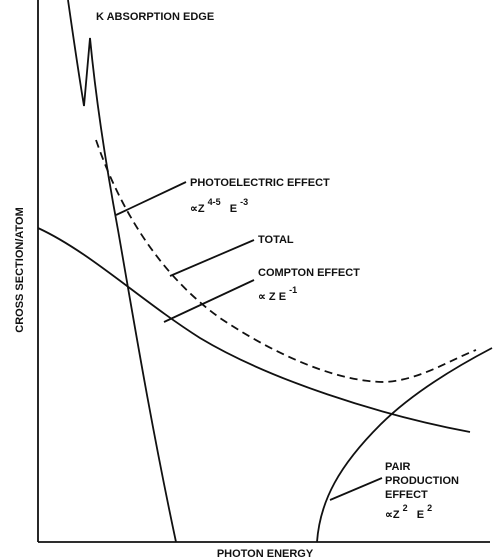 This screenshot has height=559, width=494. I want to click on y-axis-label: CROSS SECTION/ATOM, so click(20, 270).